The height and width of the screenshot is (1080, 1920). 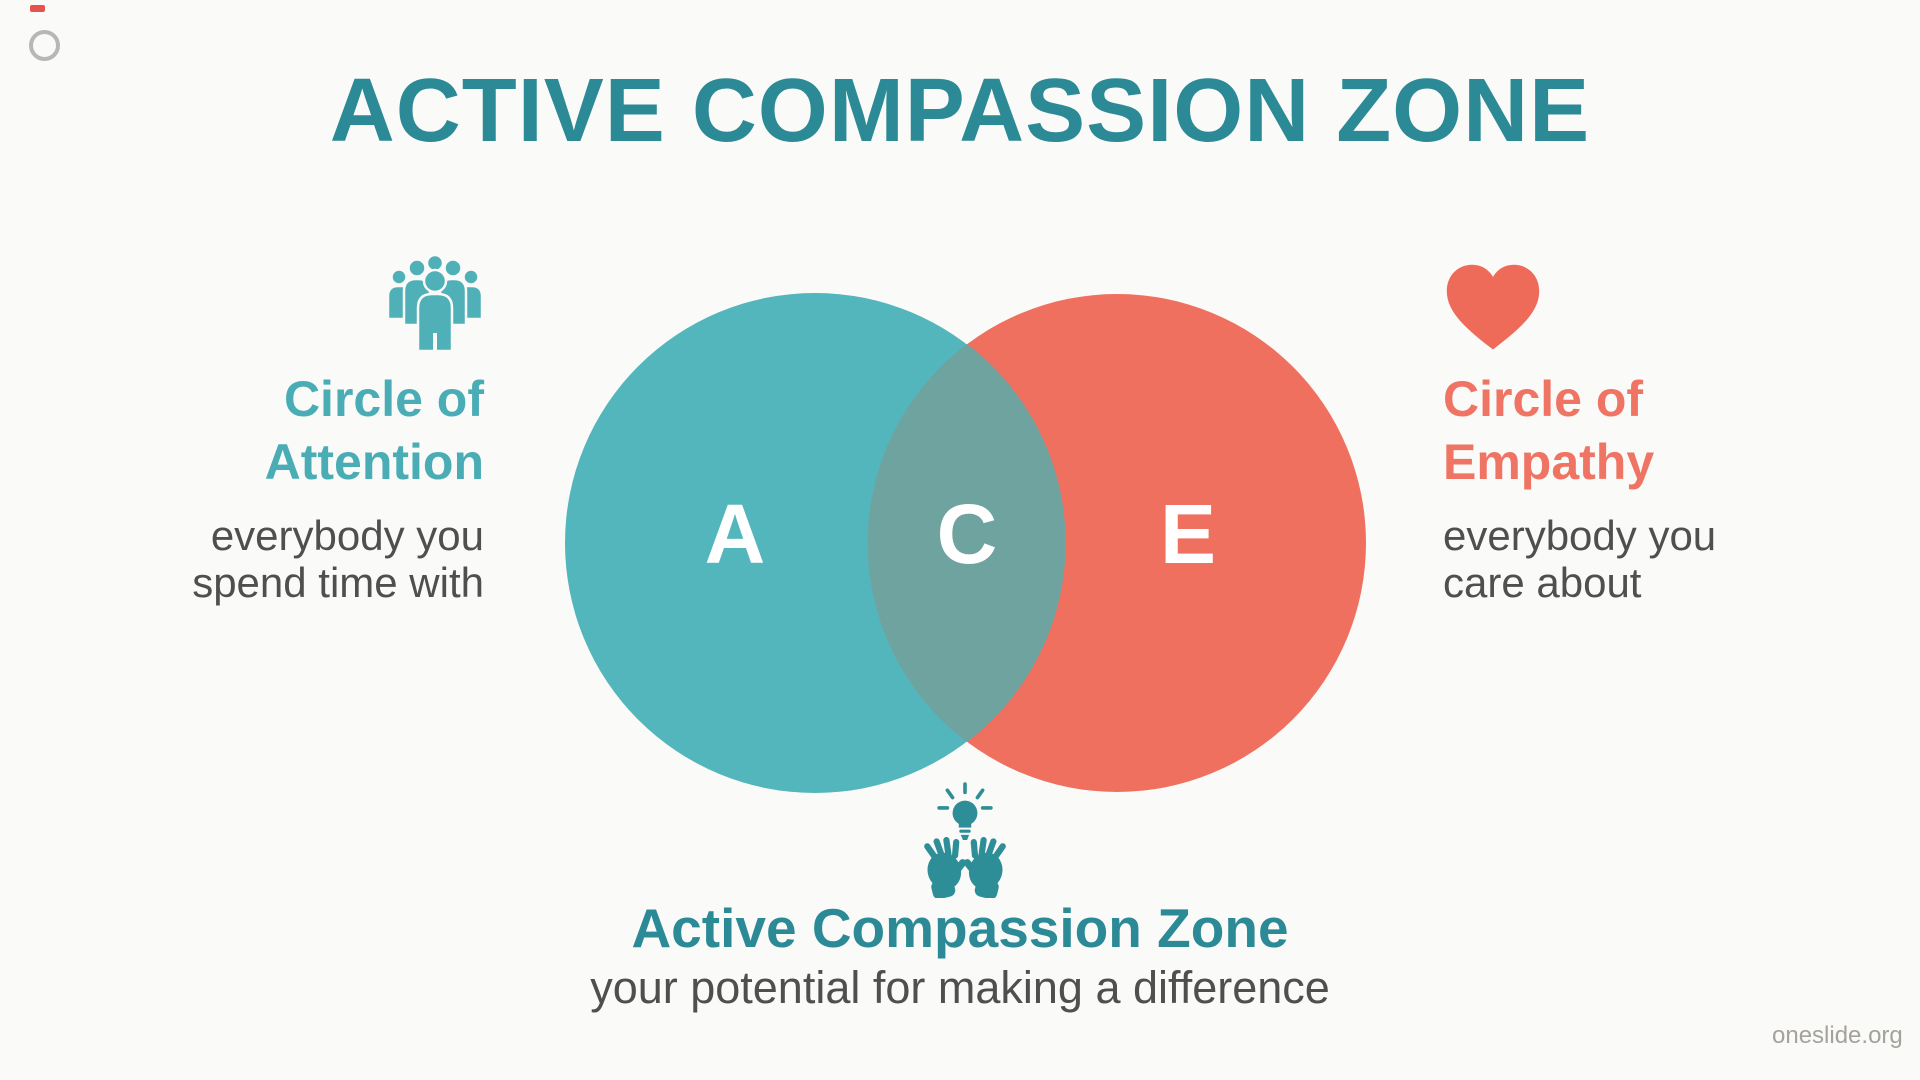 I want to click on venn-letter-attention: A, so click(x=735, y=534).